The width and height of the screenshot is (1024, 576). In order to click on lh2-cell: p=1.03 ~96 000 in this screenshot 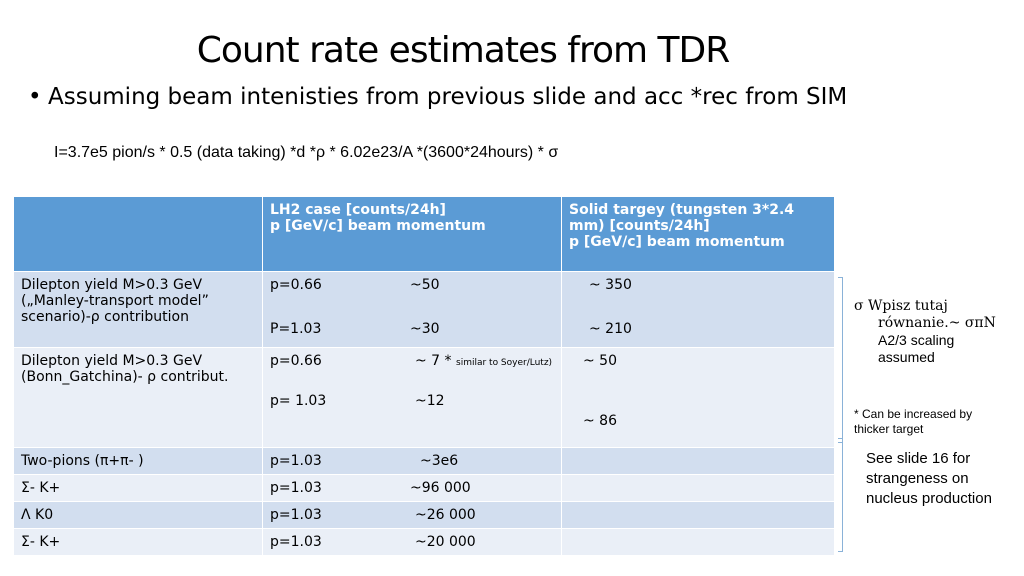, I will do `click(412, 488)`.